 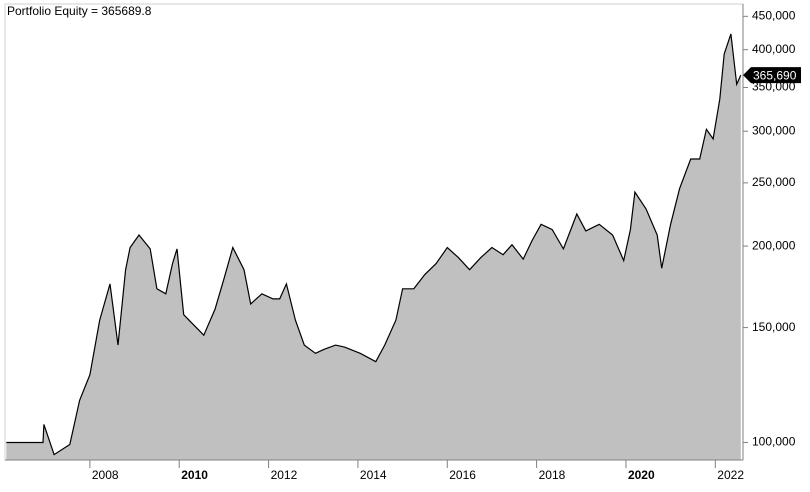 I want to click on y-tick-label: 250,000, so click(x=774, y=182).